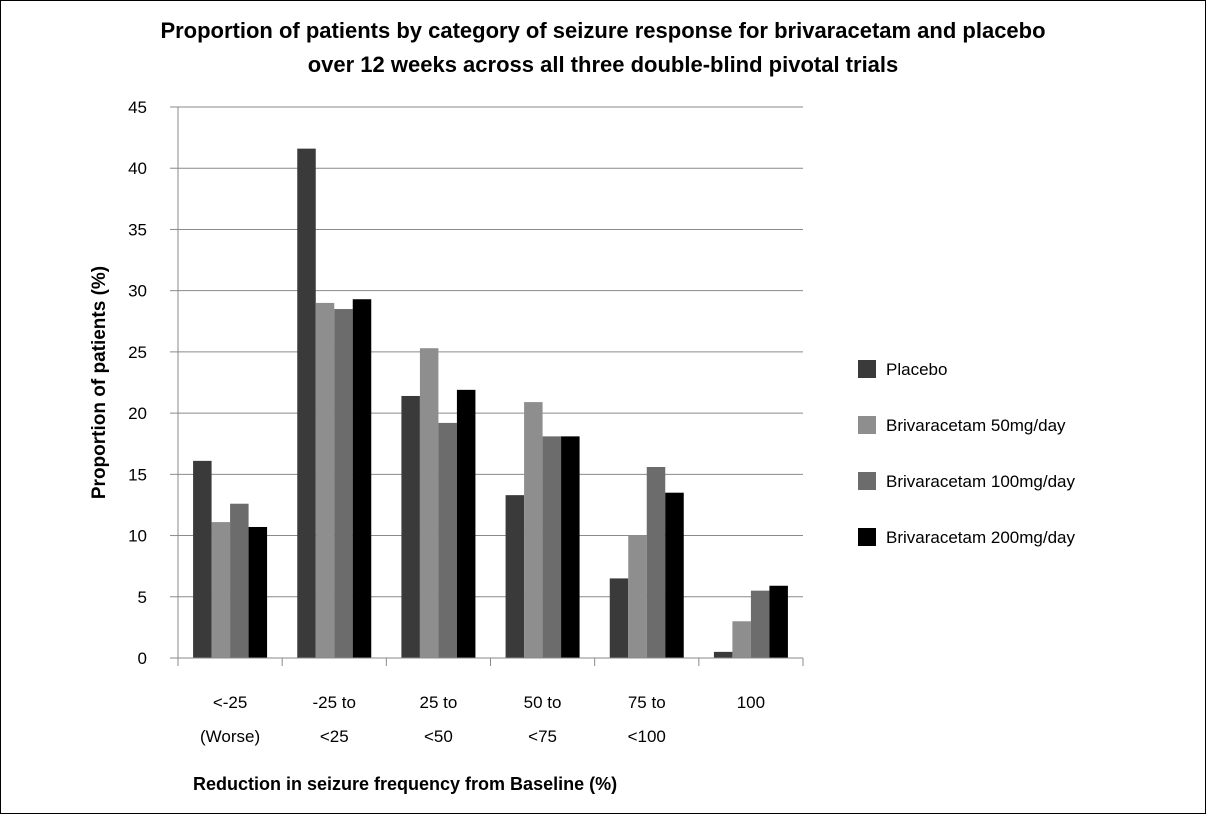 This screenshot has height=814, width=1206. What do you see at coordinates (439, 702) in the screenshot?
I see `x-tick-label: 25 to` at bounding box center [439, 702].